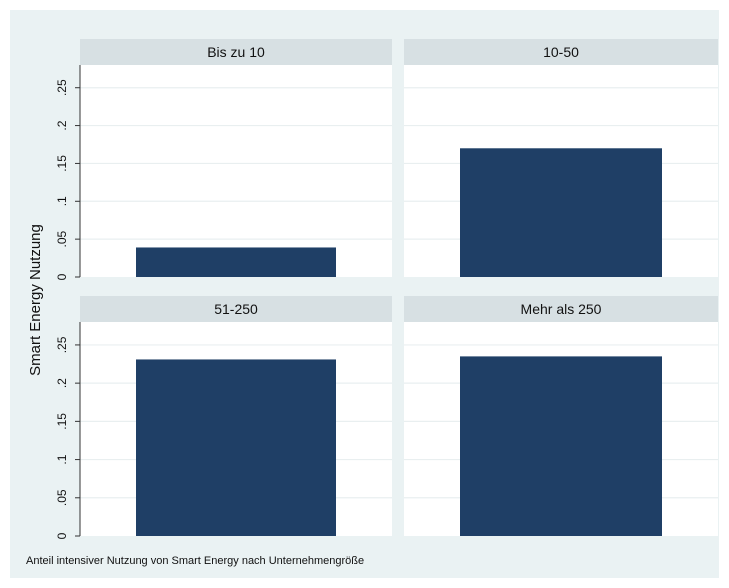 The image size is (729, 588). I want to click on panel-1-ytick-label-5: .25, so click(62, 87).